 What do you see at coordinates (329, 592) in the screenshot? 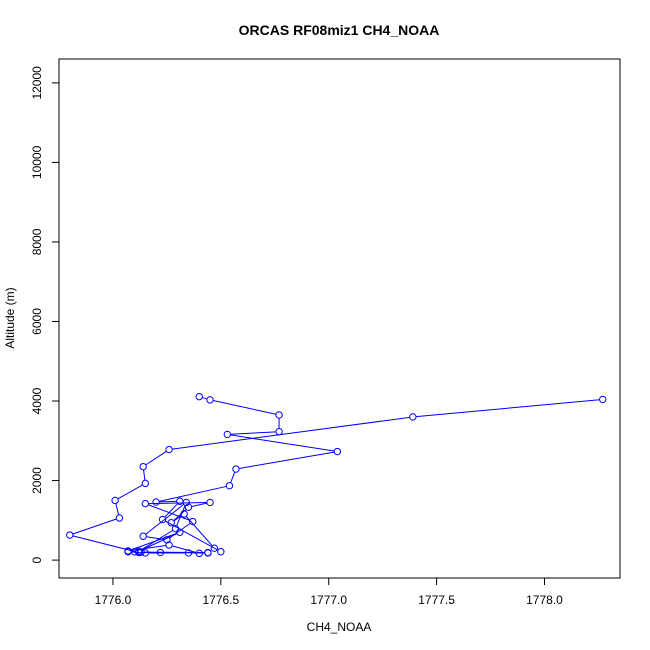
I see `x-axis: 1776.0 1776.5 1777.0 1777.5 1778.0` at bounding box center [329, 592].